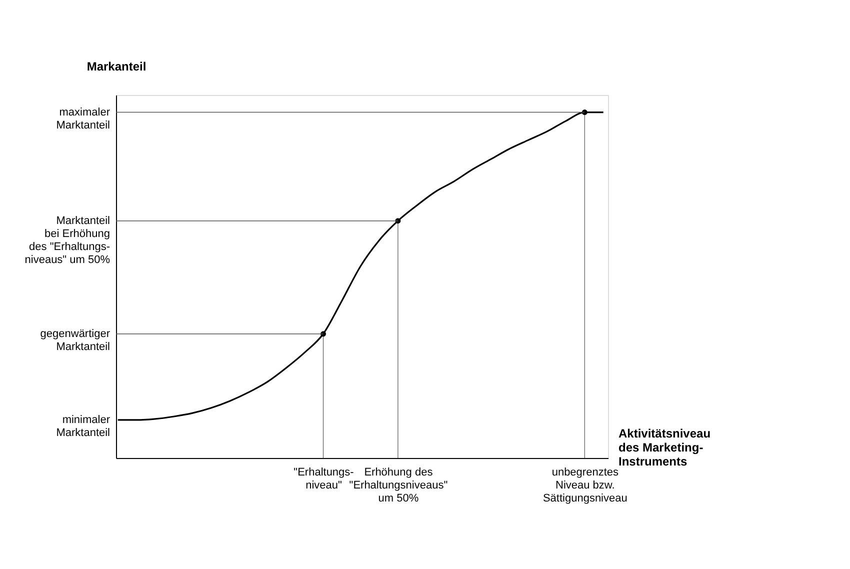 This screenshot has width=850, height=569. What do you see at coordinates (83, 119) in the screenshot?
I see `ref-line-label: maximaler Marktanteil` at bounding box center [83, 119].